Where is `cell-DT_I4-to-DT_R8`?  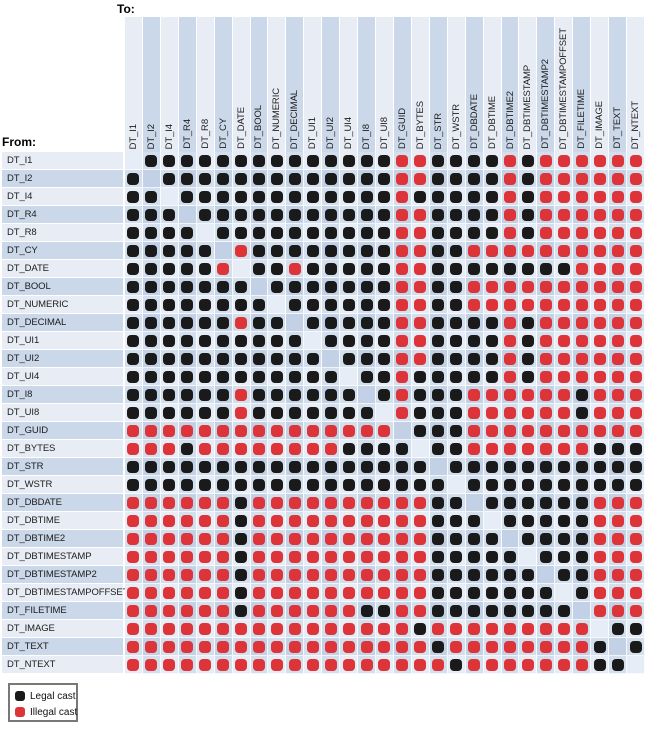 cell-DT_I4-to-DT_R8 is located at coordinates (205, 197).